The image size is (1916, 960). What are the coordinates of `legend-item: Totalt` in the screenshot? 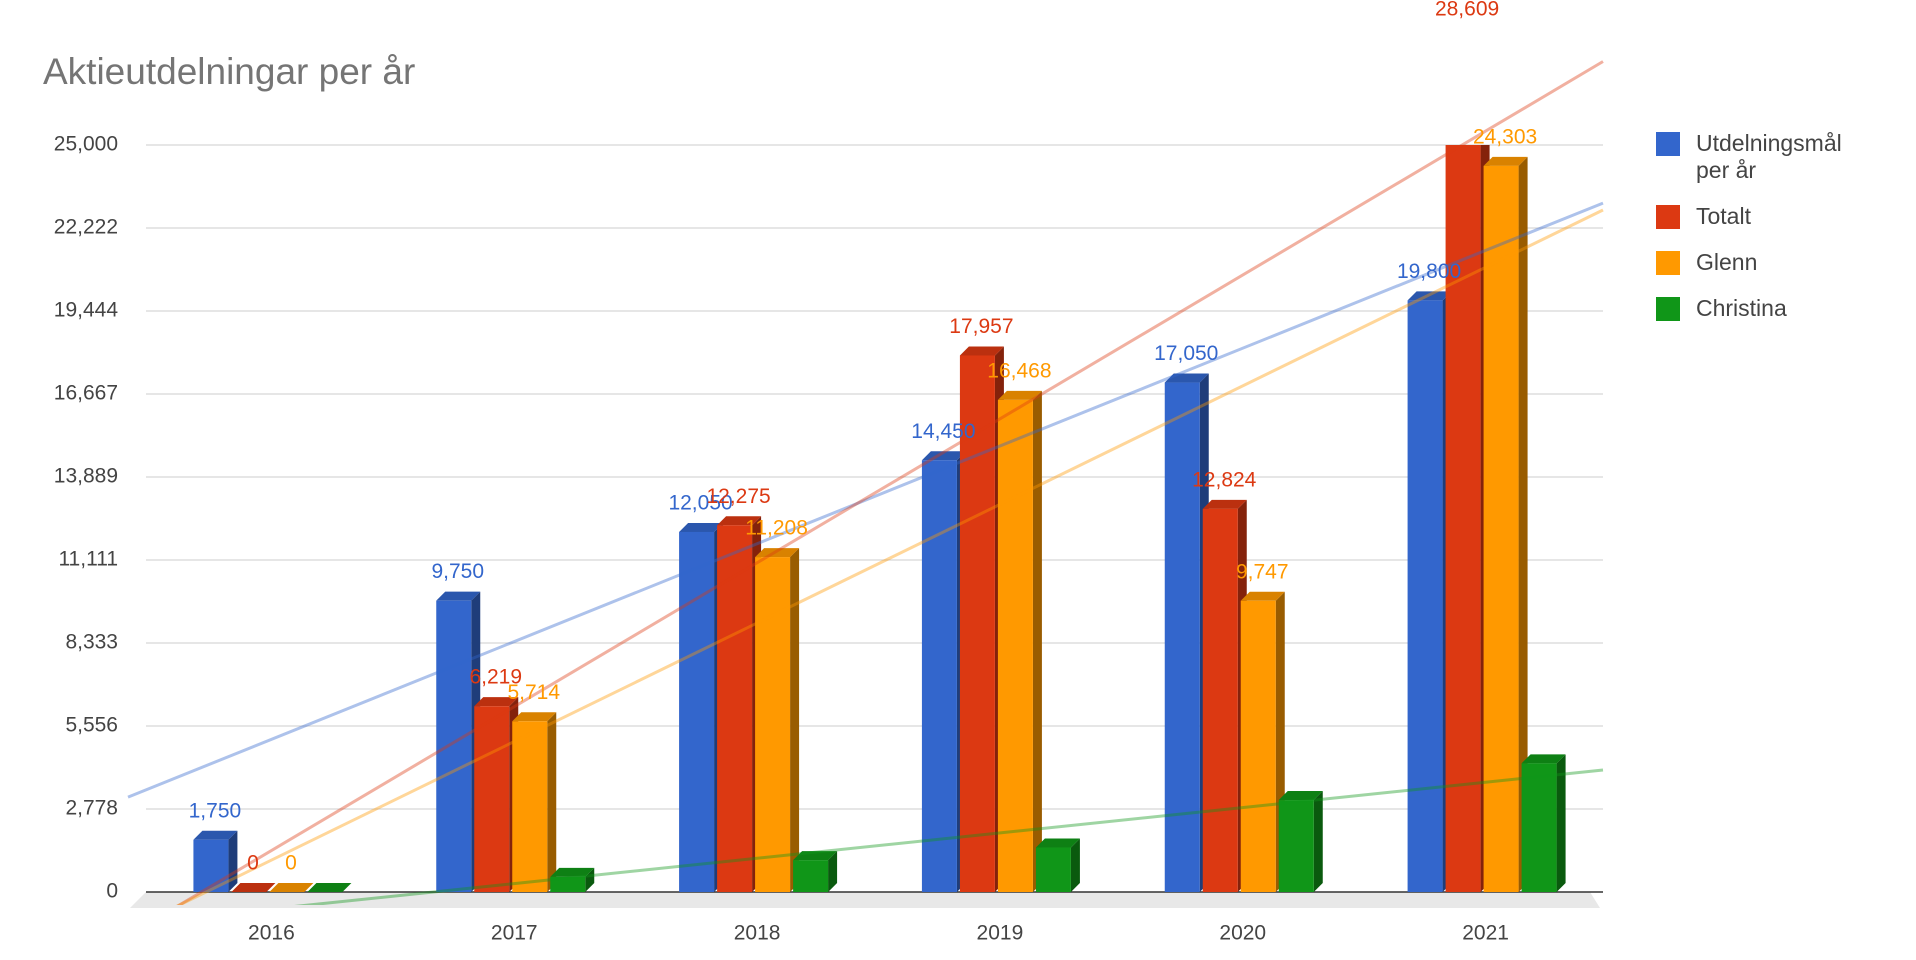 It's located at (1771, 216).